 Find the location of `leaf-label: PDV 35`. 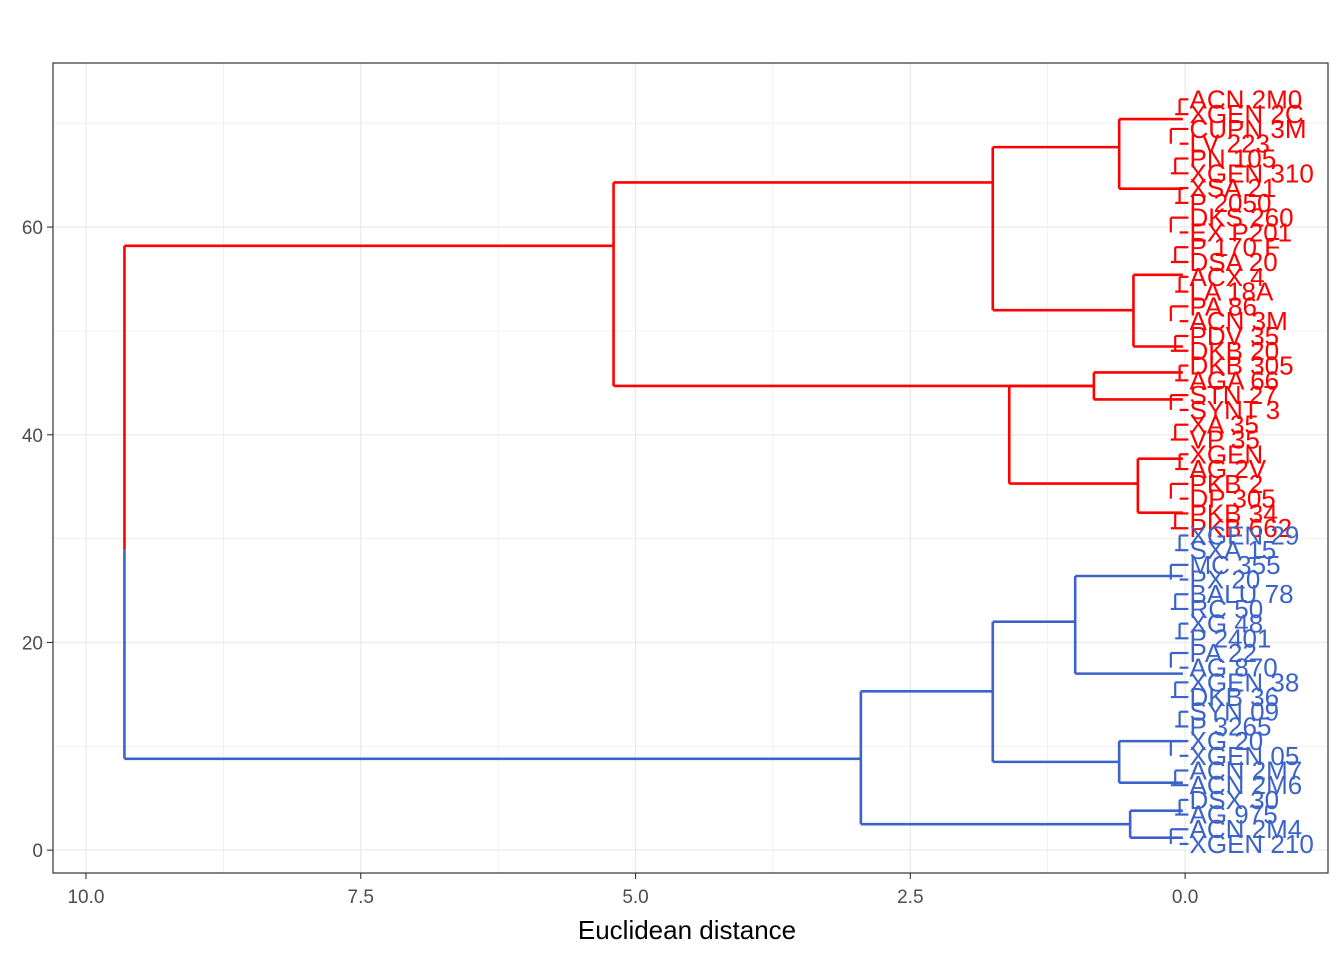

leaf-label: PDV 35 is located at coordinates (1235, 336).